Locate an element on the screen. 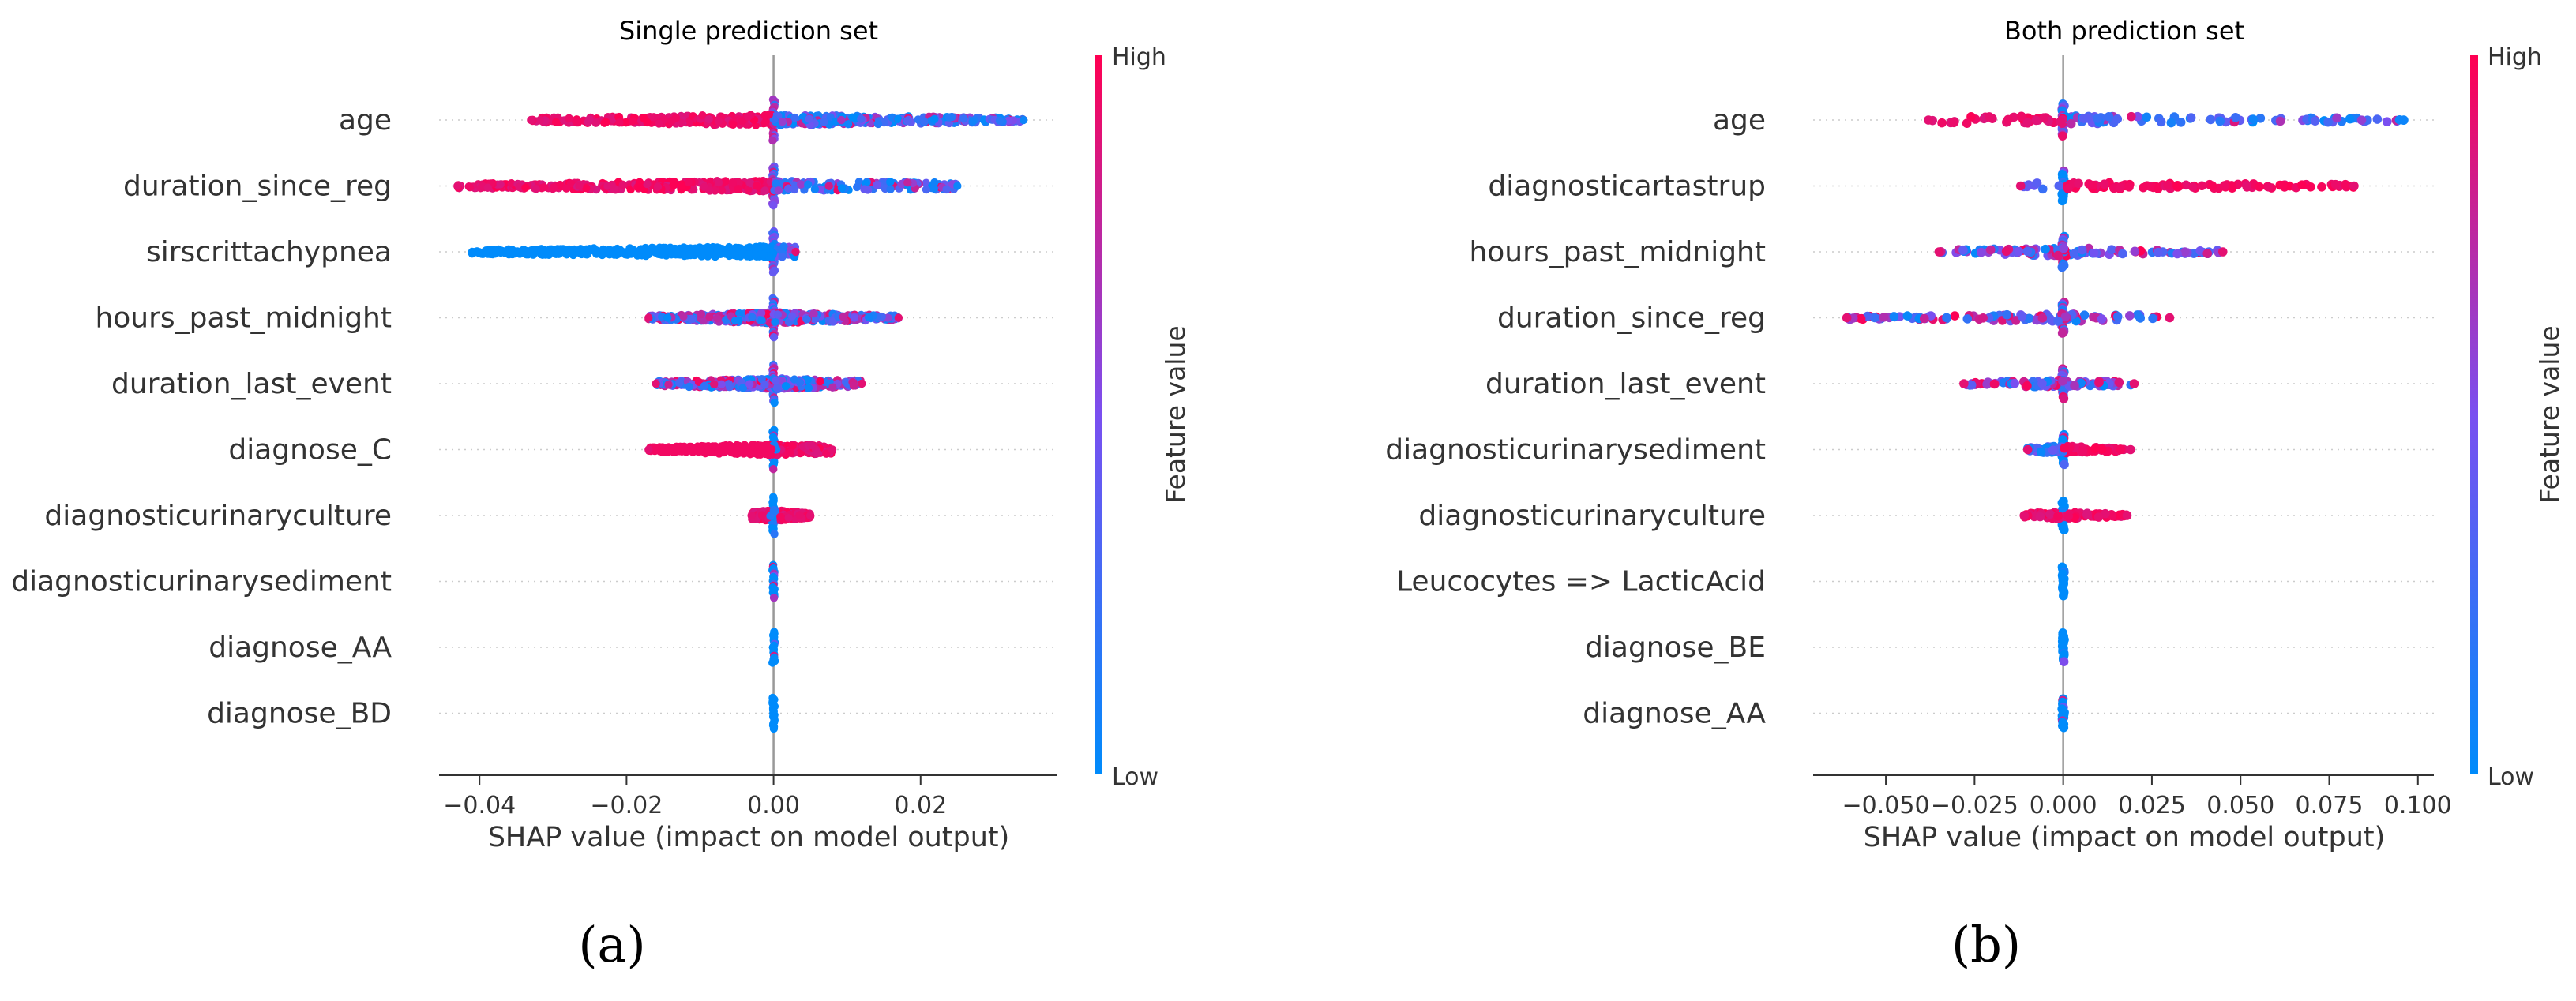 Image resolution: width=2576 pixels, height=1001 pixels. colorbar-title: Feature value is located at coordinates (2549, 414).